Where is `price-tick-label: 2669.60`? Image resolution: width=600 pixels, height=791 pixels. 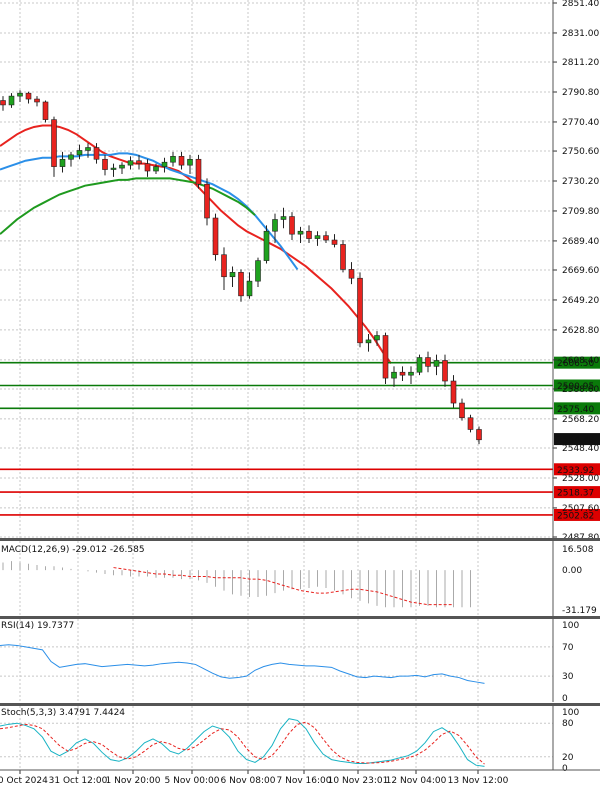
price-tick-label: 2669.60 is located at coordinates (580, 271).